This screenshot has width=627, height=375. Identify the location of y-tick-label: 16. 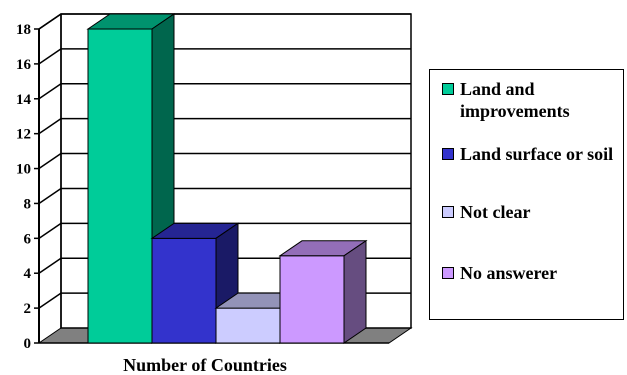
(24, 65).